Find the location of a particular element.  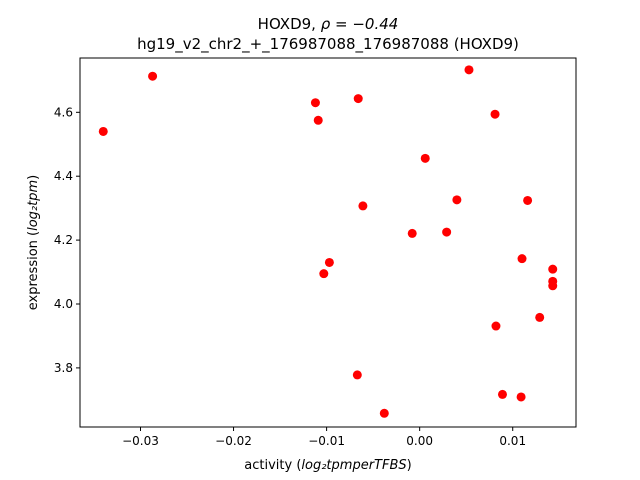

x-tick-label: −0.03 is located at coordinates (140, 441).